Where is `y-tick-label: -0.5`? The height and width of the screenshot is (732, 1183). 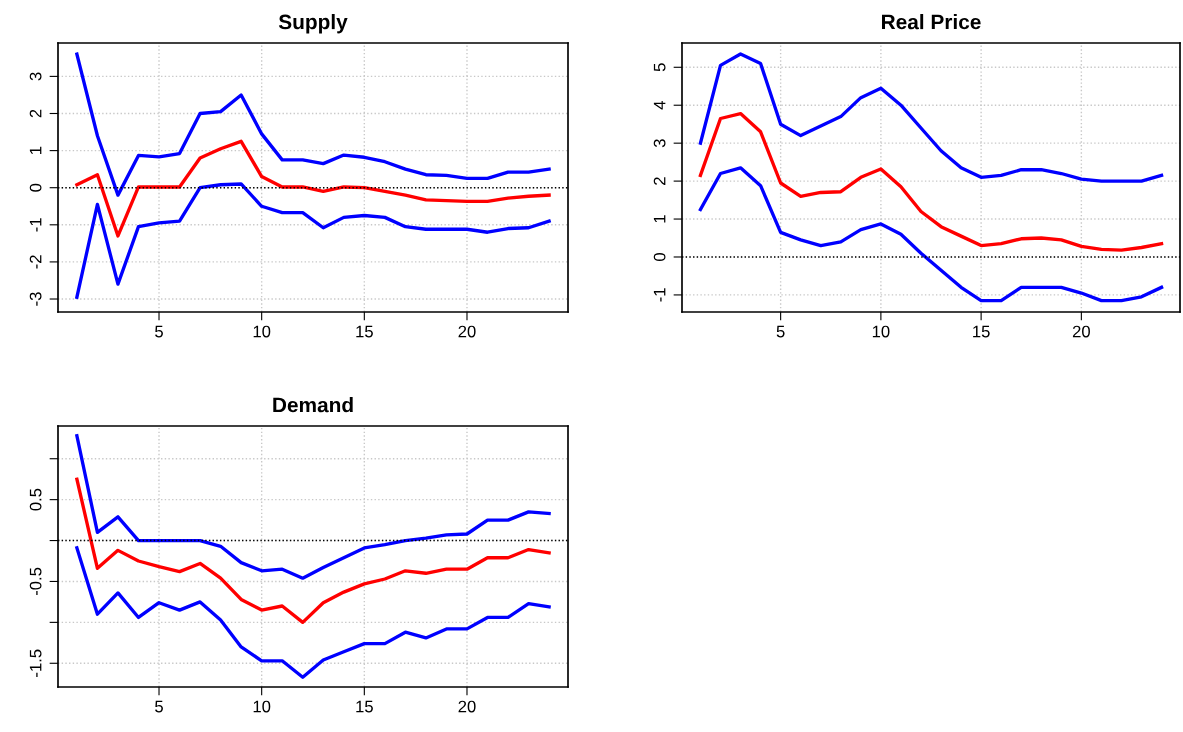 y-tick-label: -0.5 is located at coordinates (35, 581).